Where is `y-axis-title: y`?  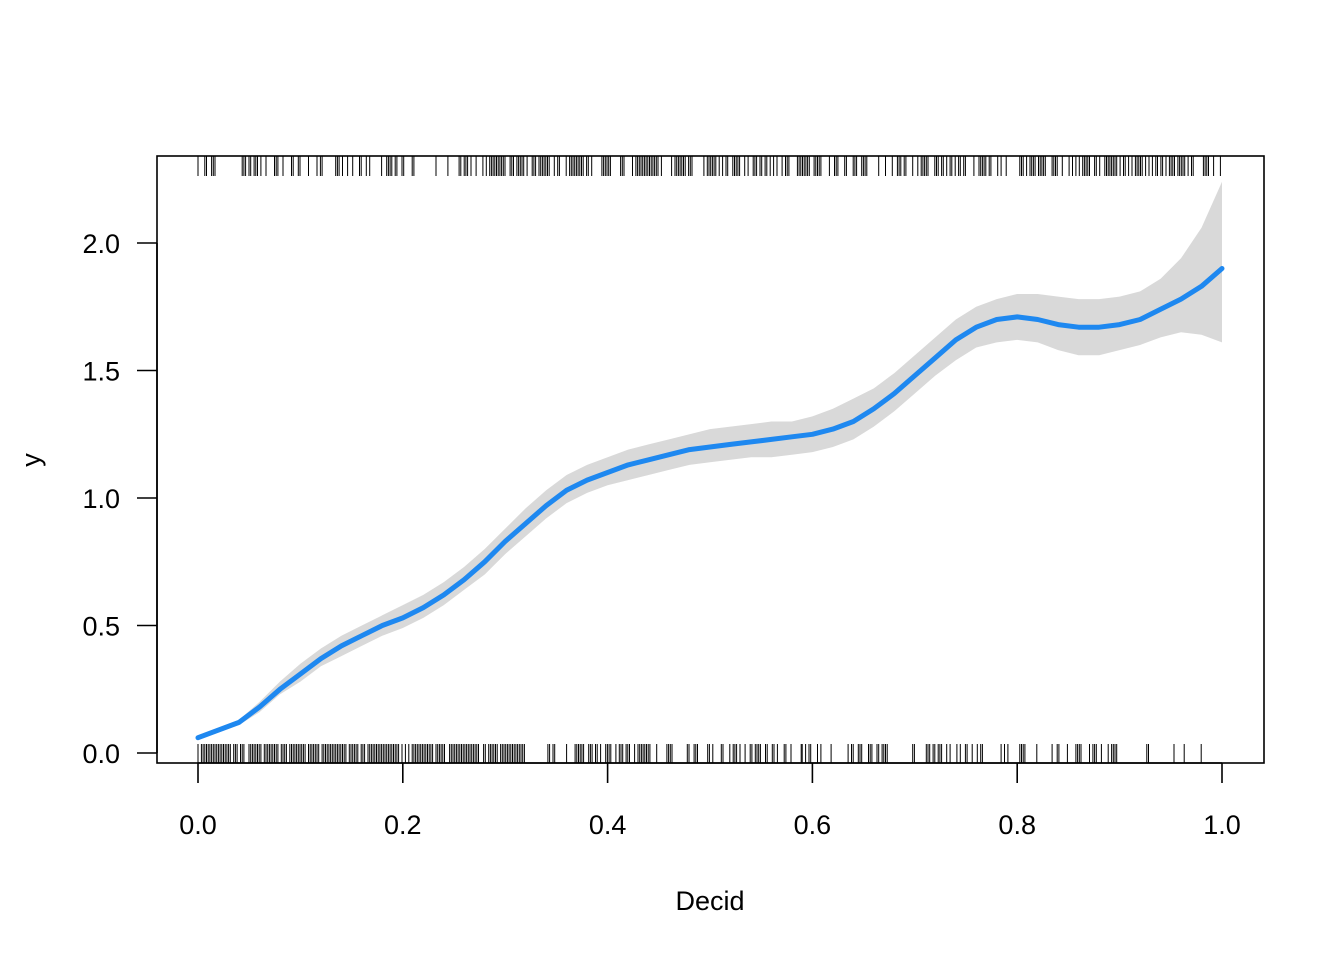 y-axis-title: y is located at coordinates (31, 460).